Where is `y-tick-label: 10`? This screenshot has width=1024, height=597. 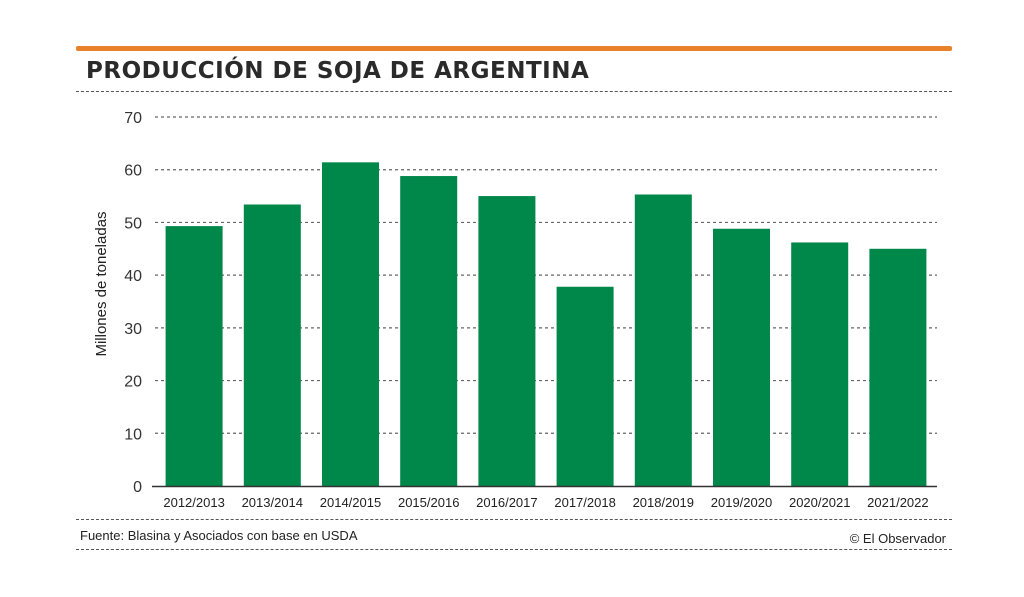
y-tick-label: 10 is located at coordinates (133, 434).